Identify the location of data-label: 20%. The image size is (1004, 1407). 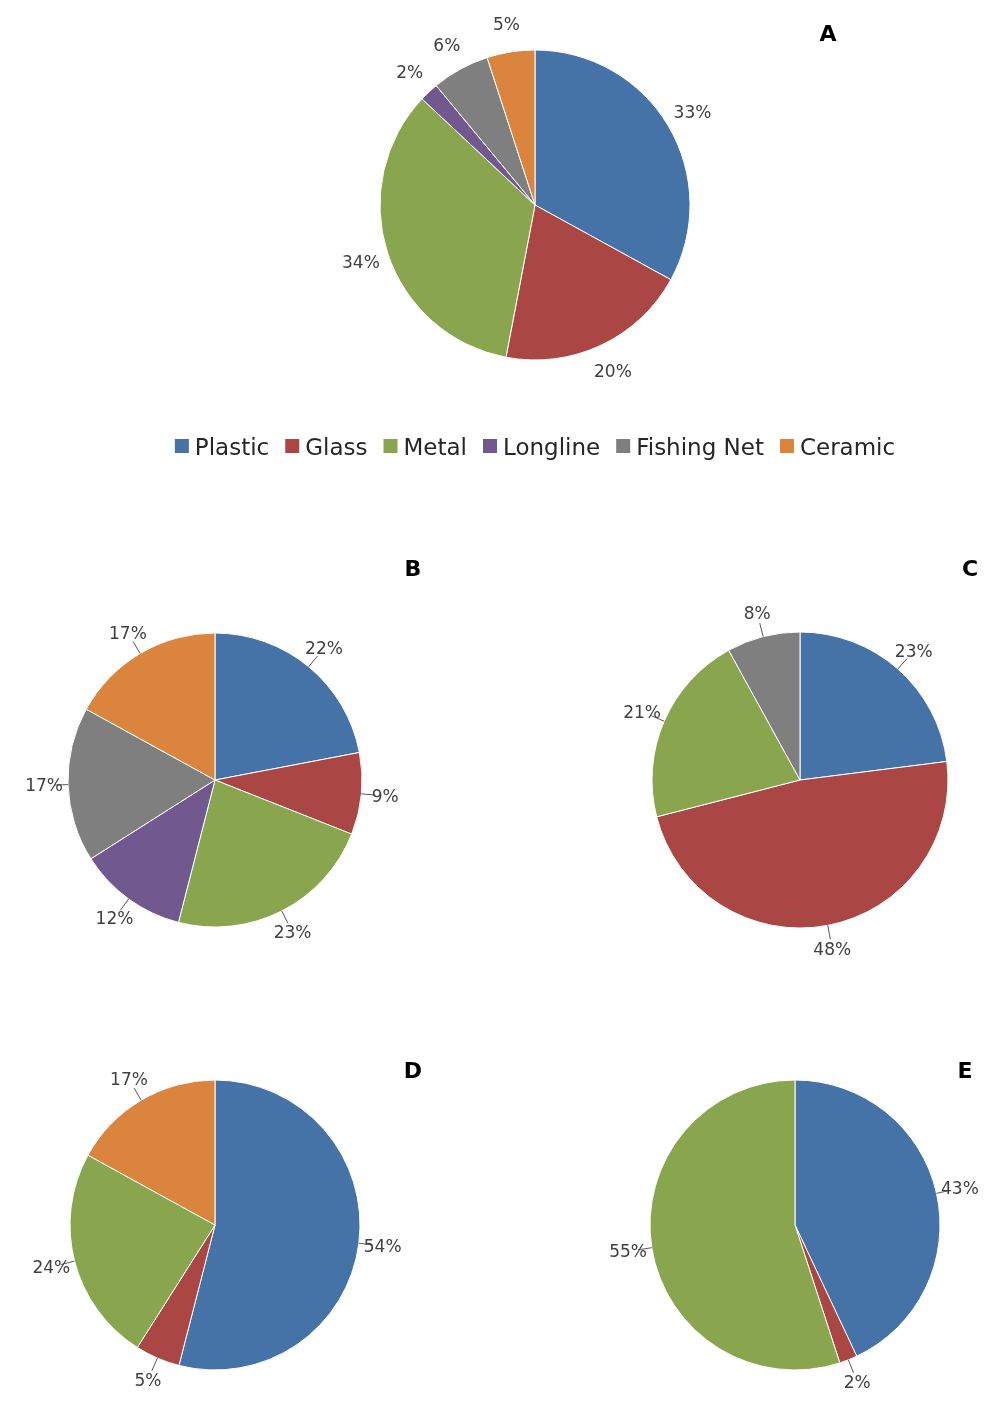
(613, 370).